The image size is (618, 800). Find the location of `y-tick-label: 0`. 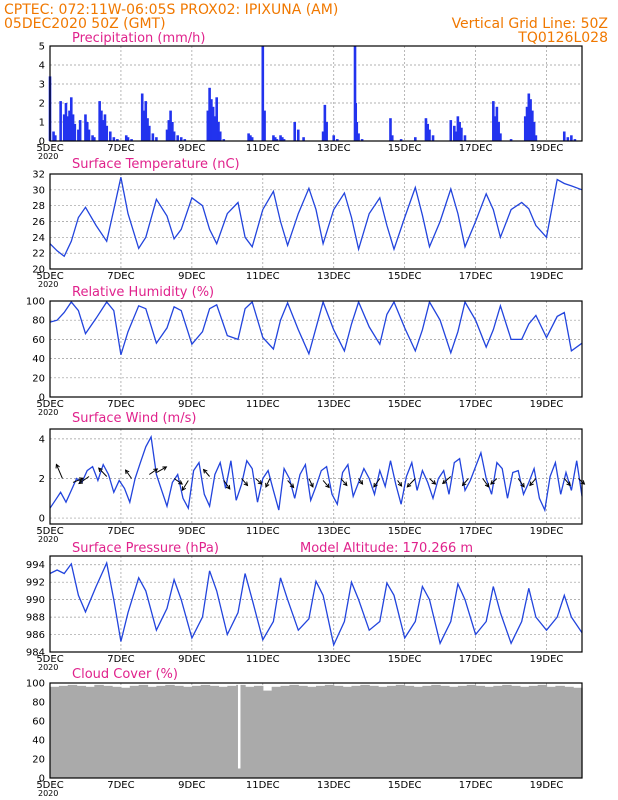

y-tick-label: 0 is located at coordinates (42, 779).